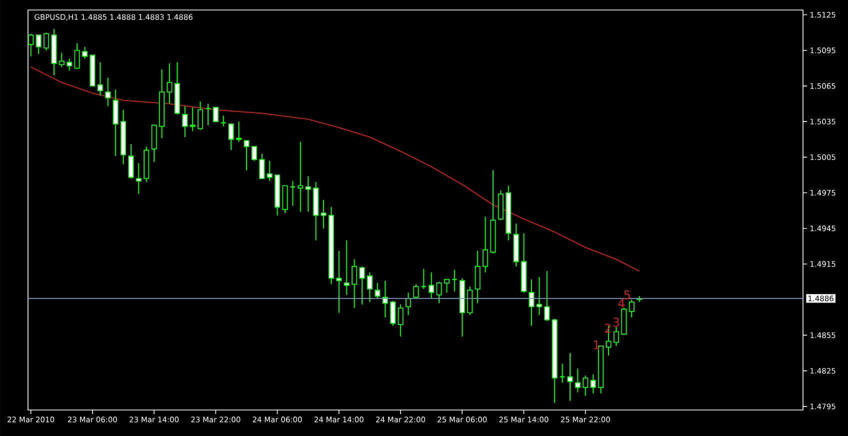 The width and height of the screenshot is (848, 436). What do you see at coordinates (597, 345) in the screenshot?
I see `annotation: 1` at bounding box center [597, 345].